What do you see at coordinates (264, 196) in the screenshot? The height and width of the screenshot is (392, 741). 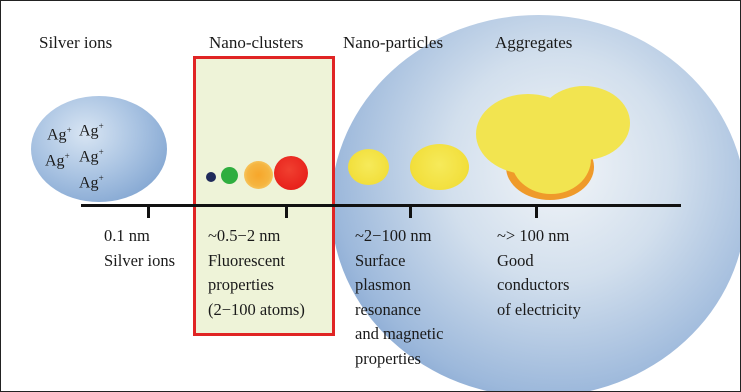 I see `nano-clusters-highlight-box` at bounding box center [264, 196].